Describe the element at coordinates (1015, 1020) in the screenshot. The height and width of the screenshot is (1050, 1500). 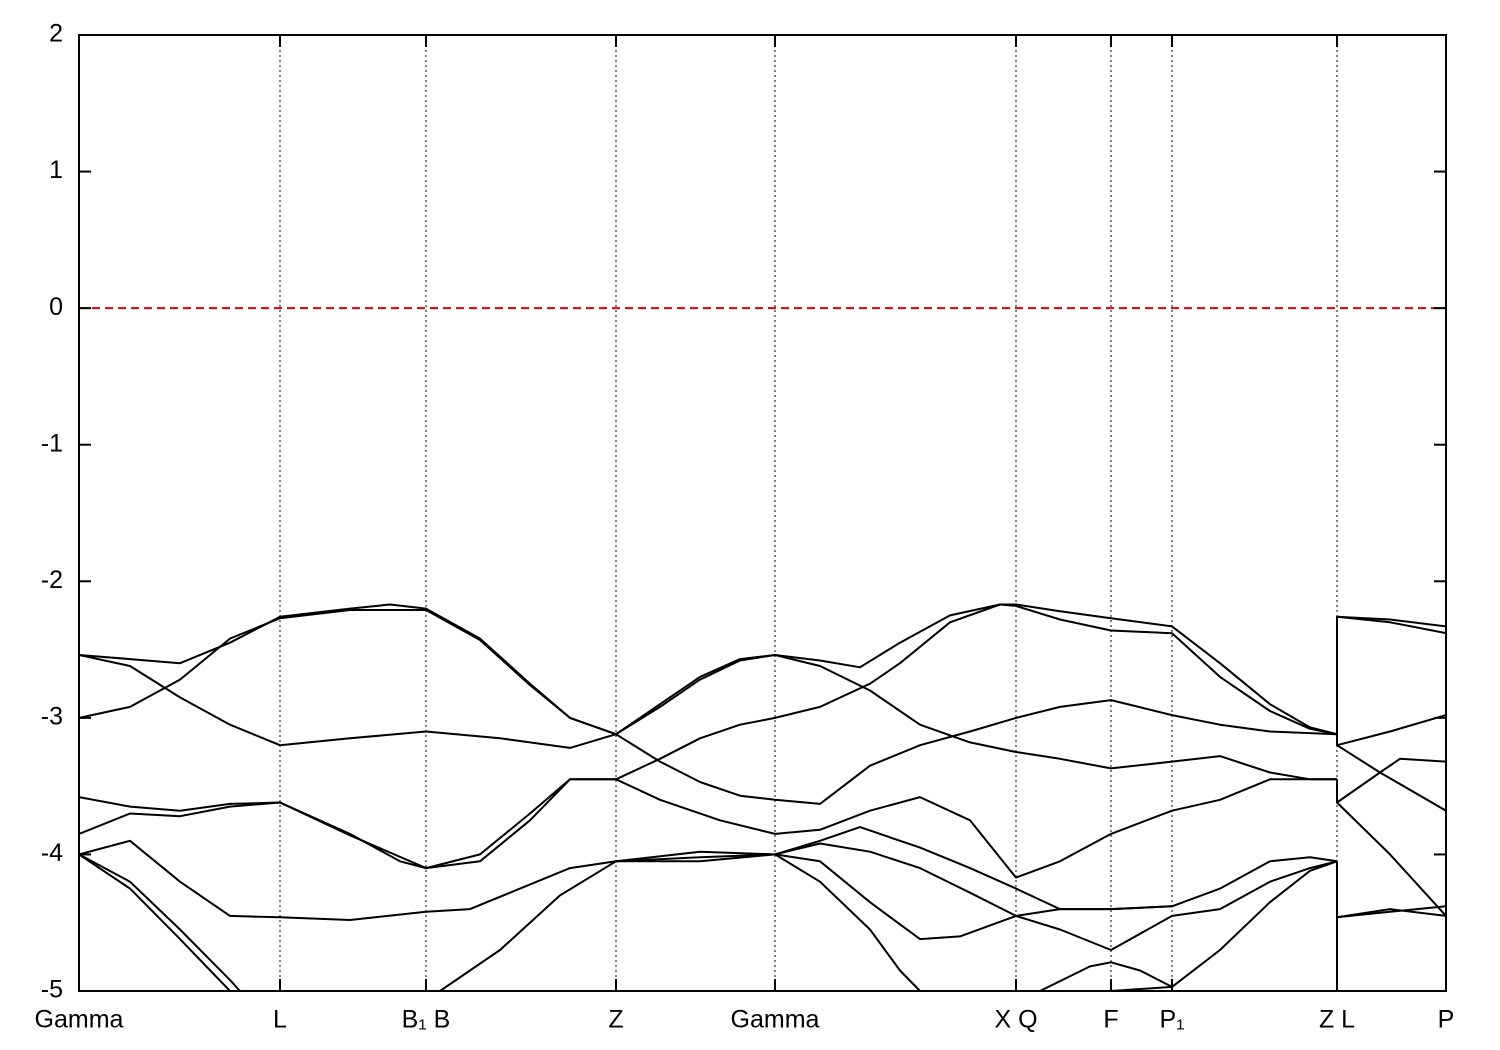
I see `x-tick-label: X Q` at that location.